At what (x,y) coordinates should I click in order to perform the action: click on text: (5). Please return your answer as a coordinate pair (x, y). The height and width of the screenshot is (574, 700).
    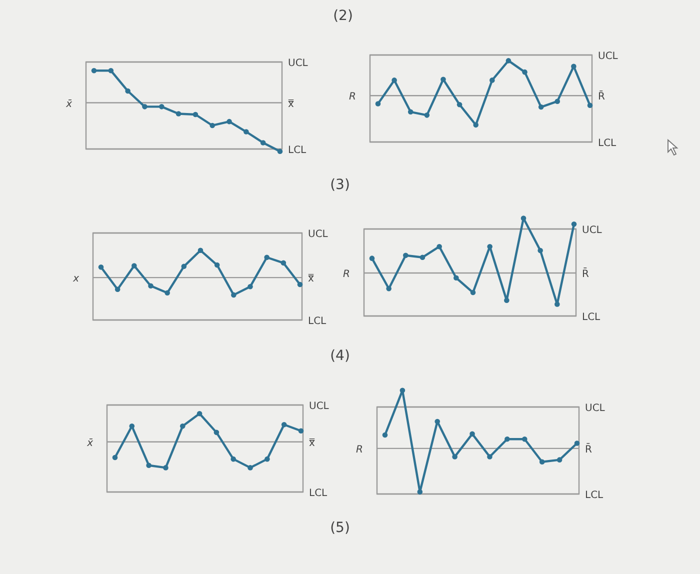
    Looking at the image, I should click on (340, 528).